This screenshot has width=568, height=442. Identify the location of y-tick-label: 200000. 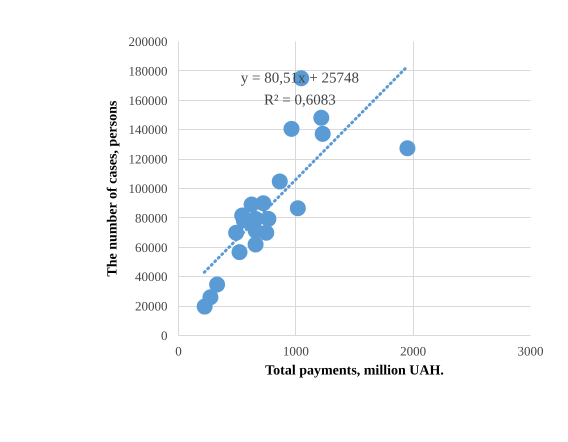
(148, 41).